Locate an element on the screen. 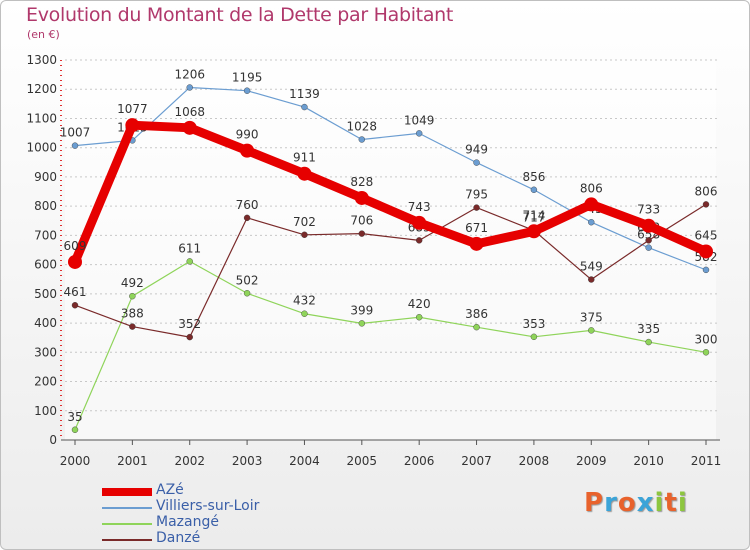  data-label-danze: 806 is located at coordinates (706, 191).